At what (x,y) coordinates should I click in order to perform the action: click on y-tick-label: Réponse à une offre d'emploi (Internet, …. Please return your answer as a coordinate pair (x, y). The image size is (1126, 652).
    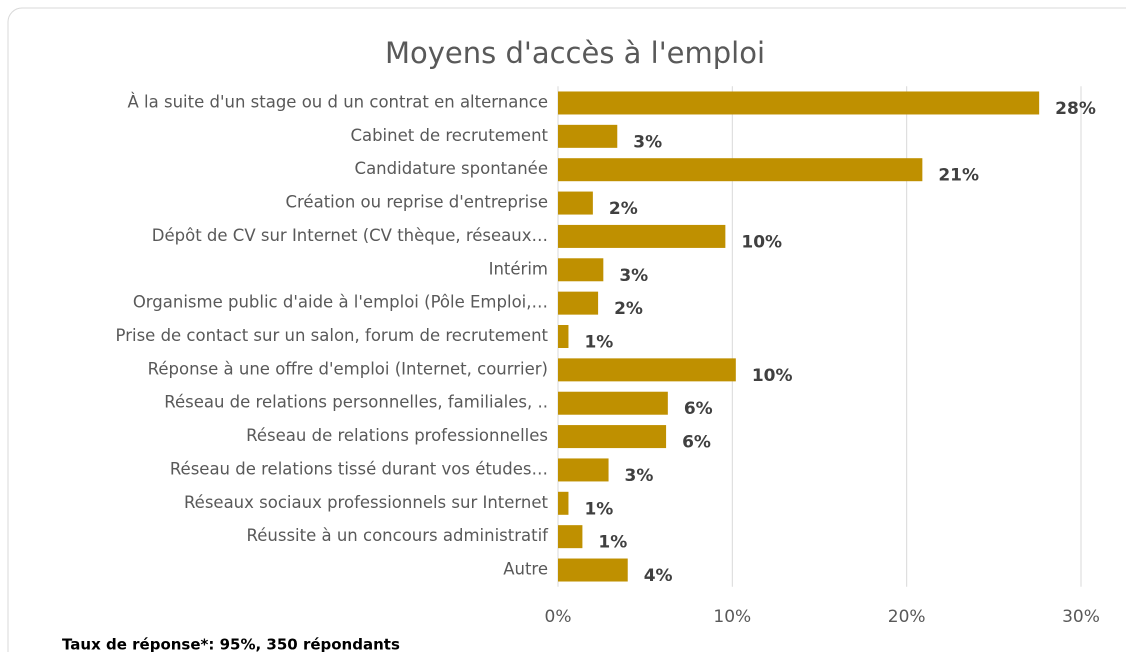
    Looking at the image, I should click on (348, 368).